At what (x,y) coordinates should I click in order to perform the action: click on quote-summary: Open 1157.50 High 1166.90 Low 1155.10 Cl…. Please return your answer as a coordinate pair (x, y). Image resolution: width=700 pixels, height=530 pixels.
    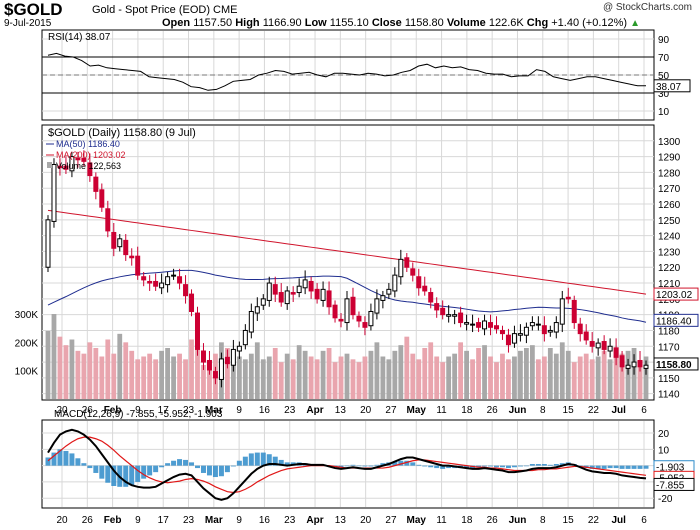
    Looking at the image, I should click on (401, 23).